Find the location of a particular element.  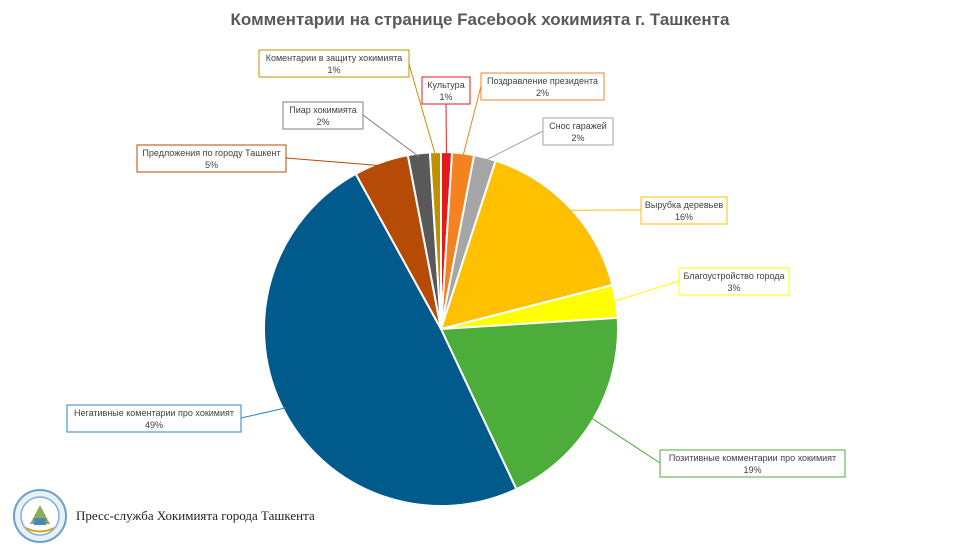

slice-label: Благоустройство города 3% is located at coordinates (734, 281).